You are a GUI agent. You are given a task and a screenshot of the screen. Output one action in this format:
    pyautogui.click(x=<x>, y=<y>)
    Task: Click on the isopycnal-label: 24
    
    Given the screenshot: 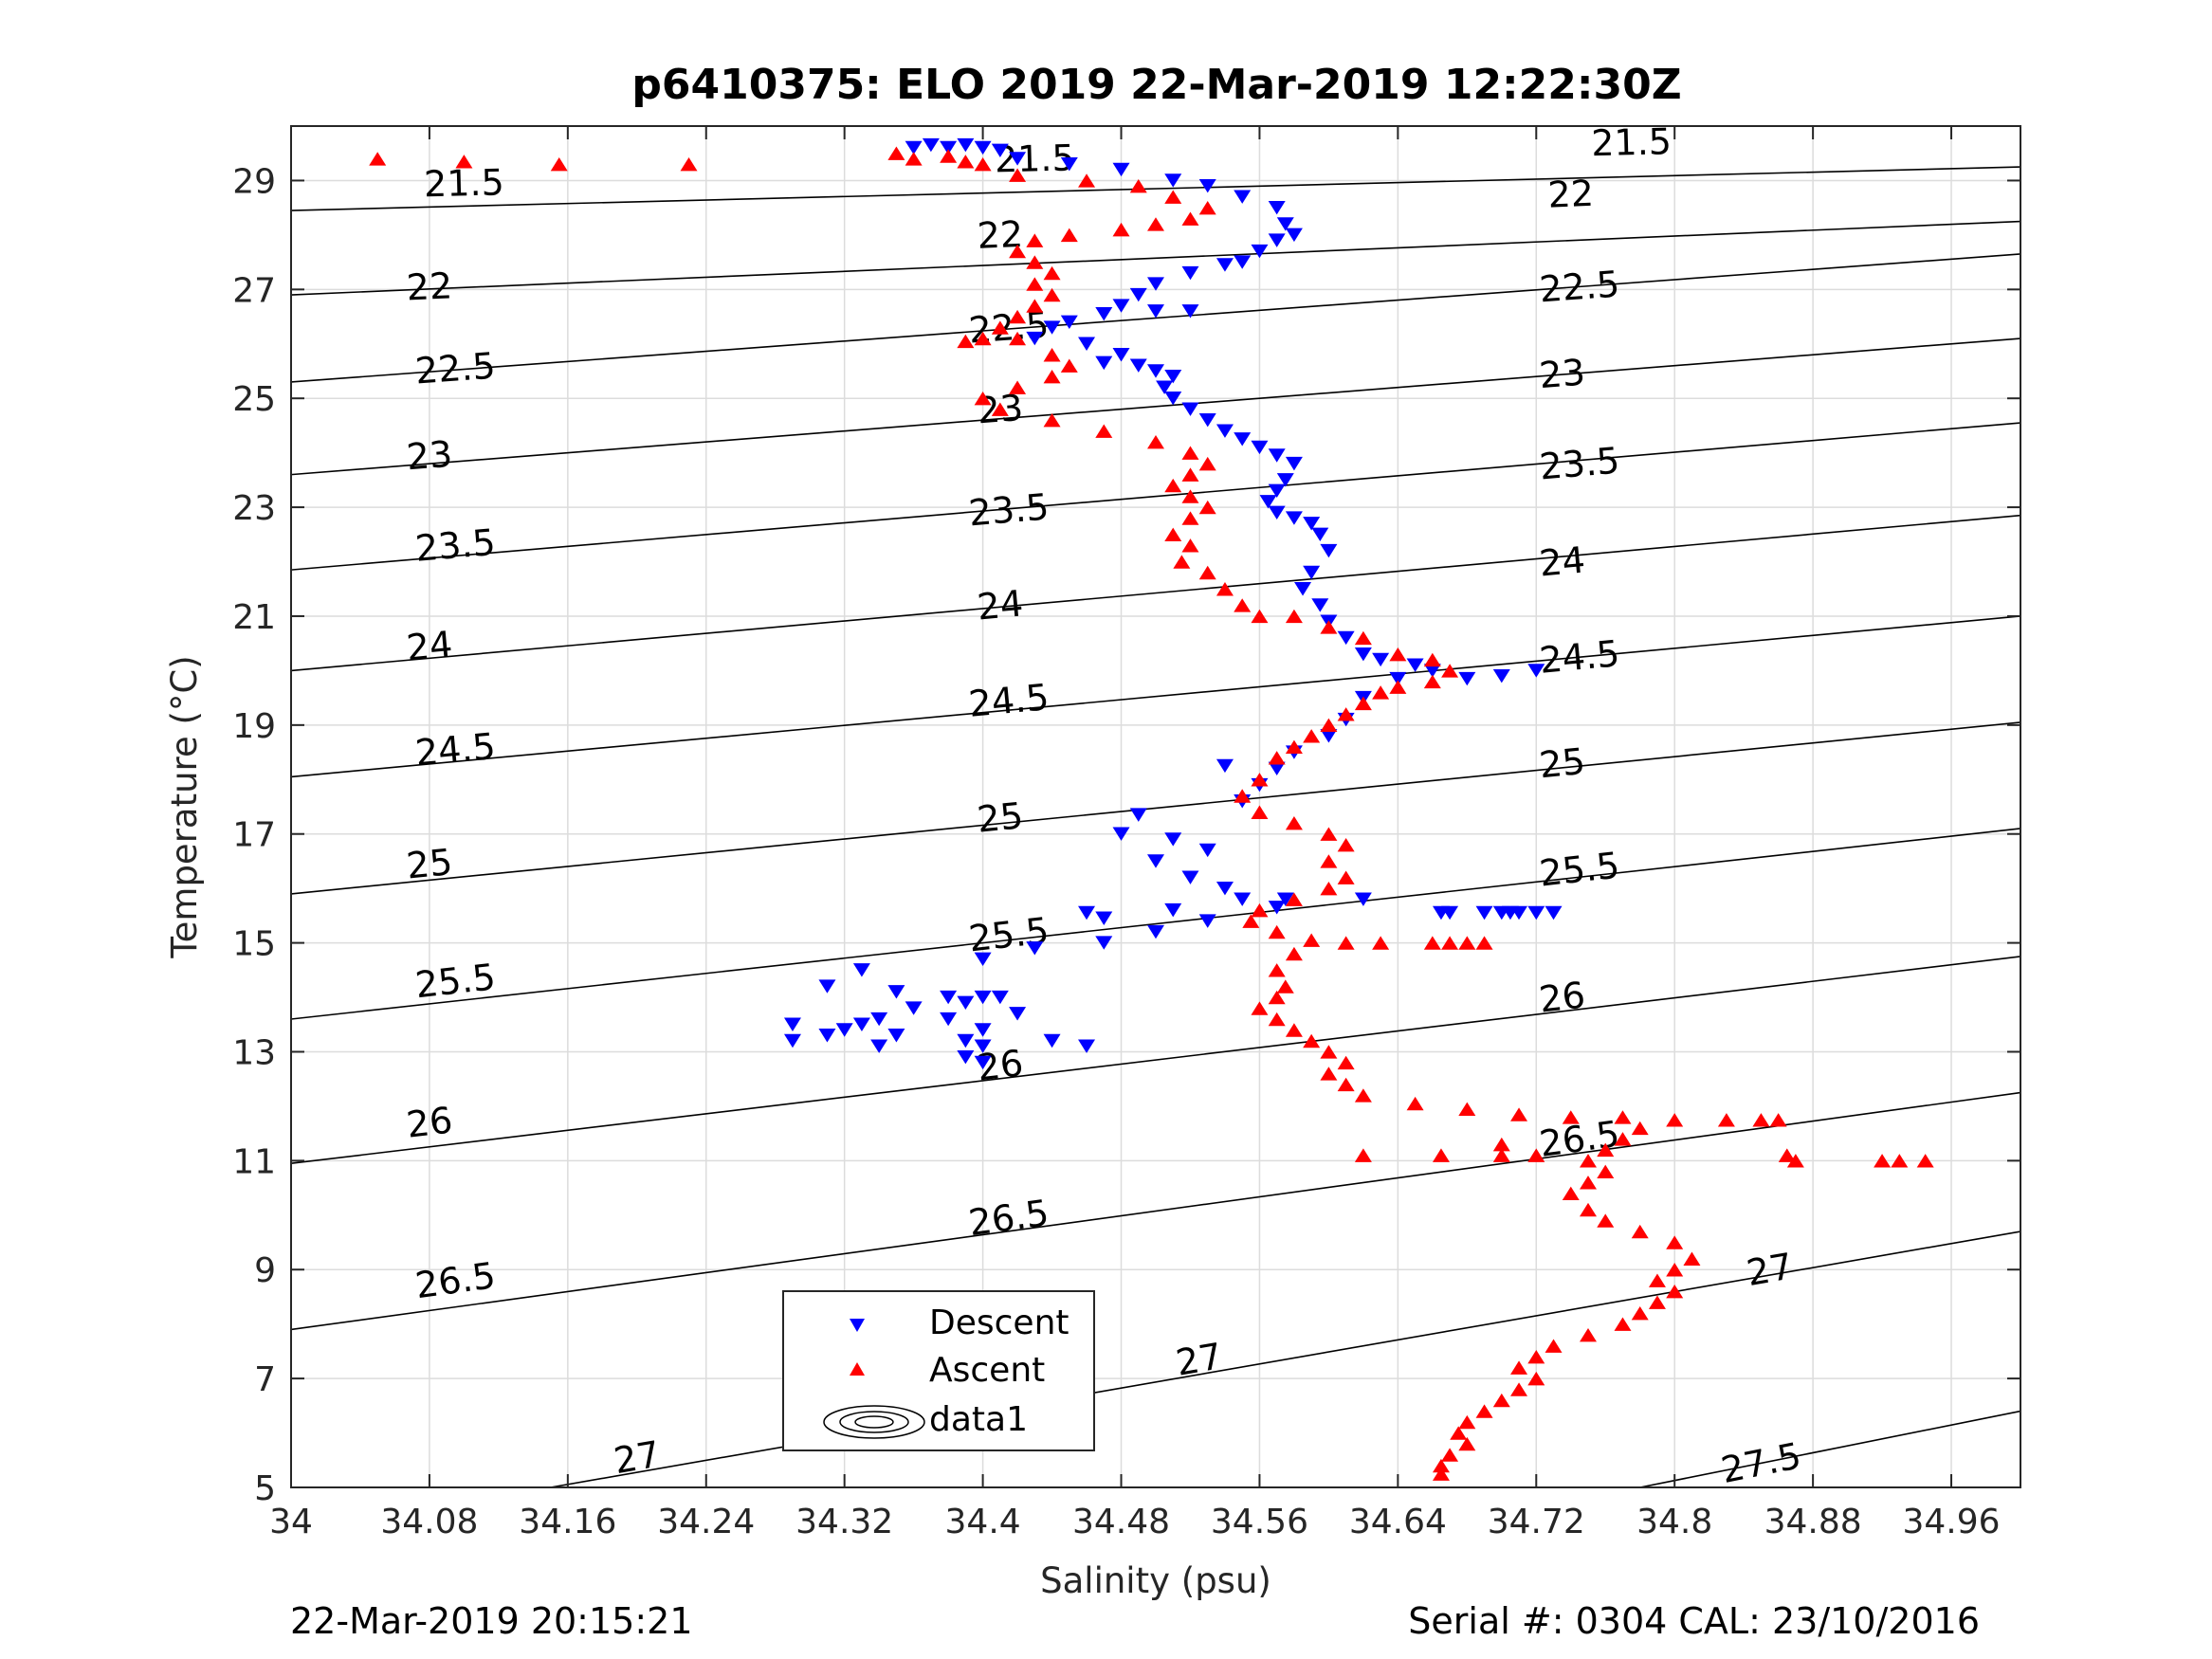 What is the action you would take?
    pyautogui.click(x=1000, y=605)
    